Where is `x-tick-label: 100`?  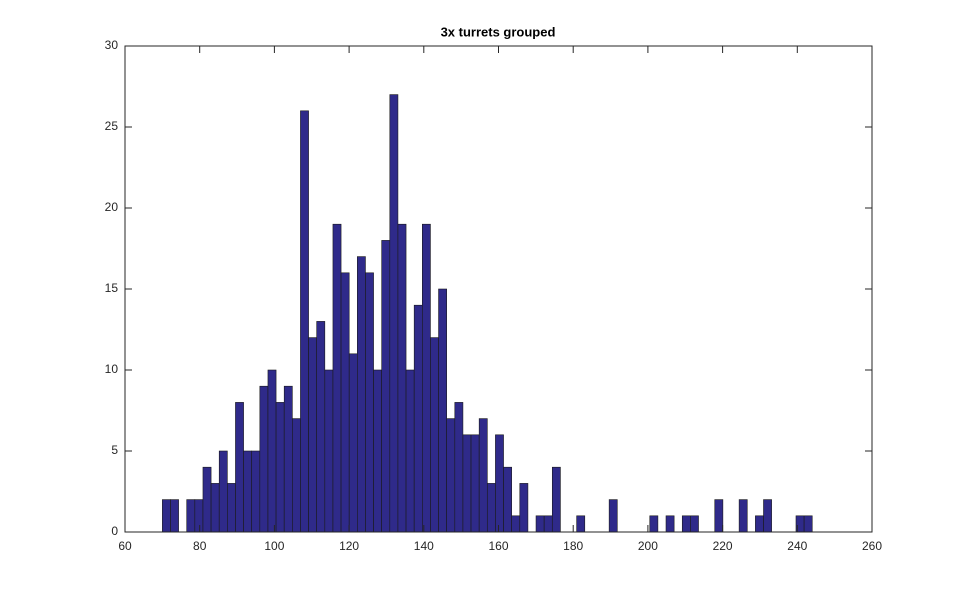
x-tick-label: 100 is located at coordinates (274, 546).